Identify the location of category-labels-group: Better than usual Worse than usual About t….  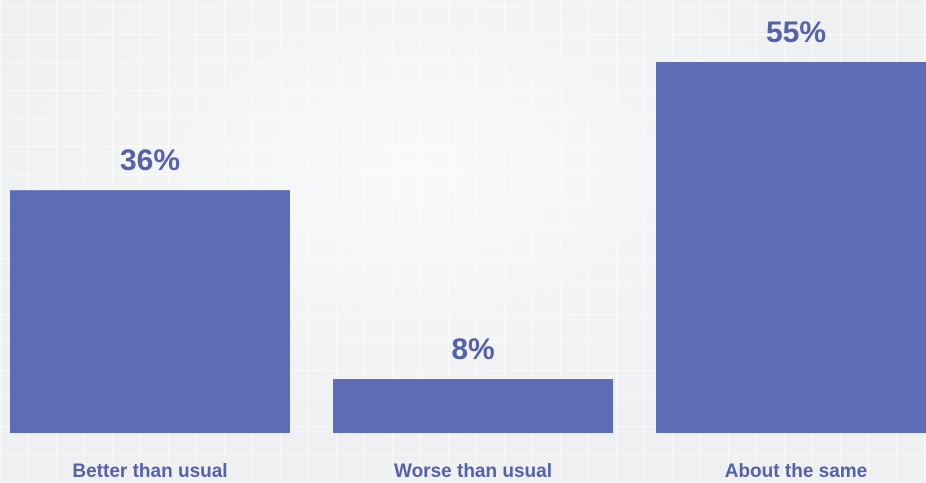
(469, 471).